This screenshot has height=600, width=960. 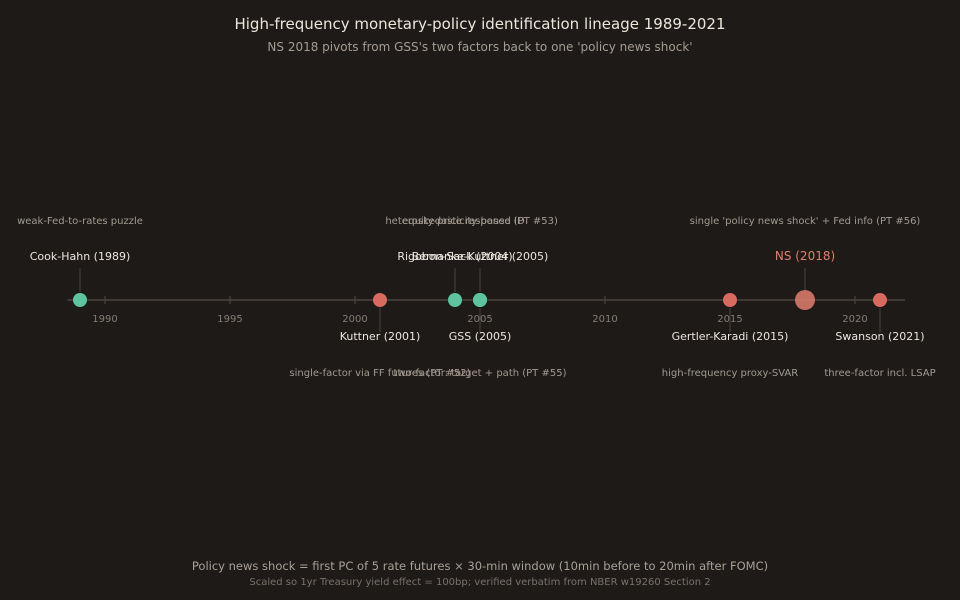 I want to click on event-label: NS (2018), so click(x=805, y=256).